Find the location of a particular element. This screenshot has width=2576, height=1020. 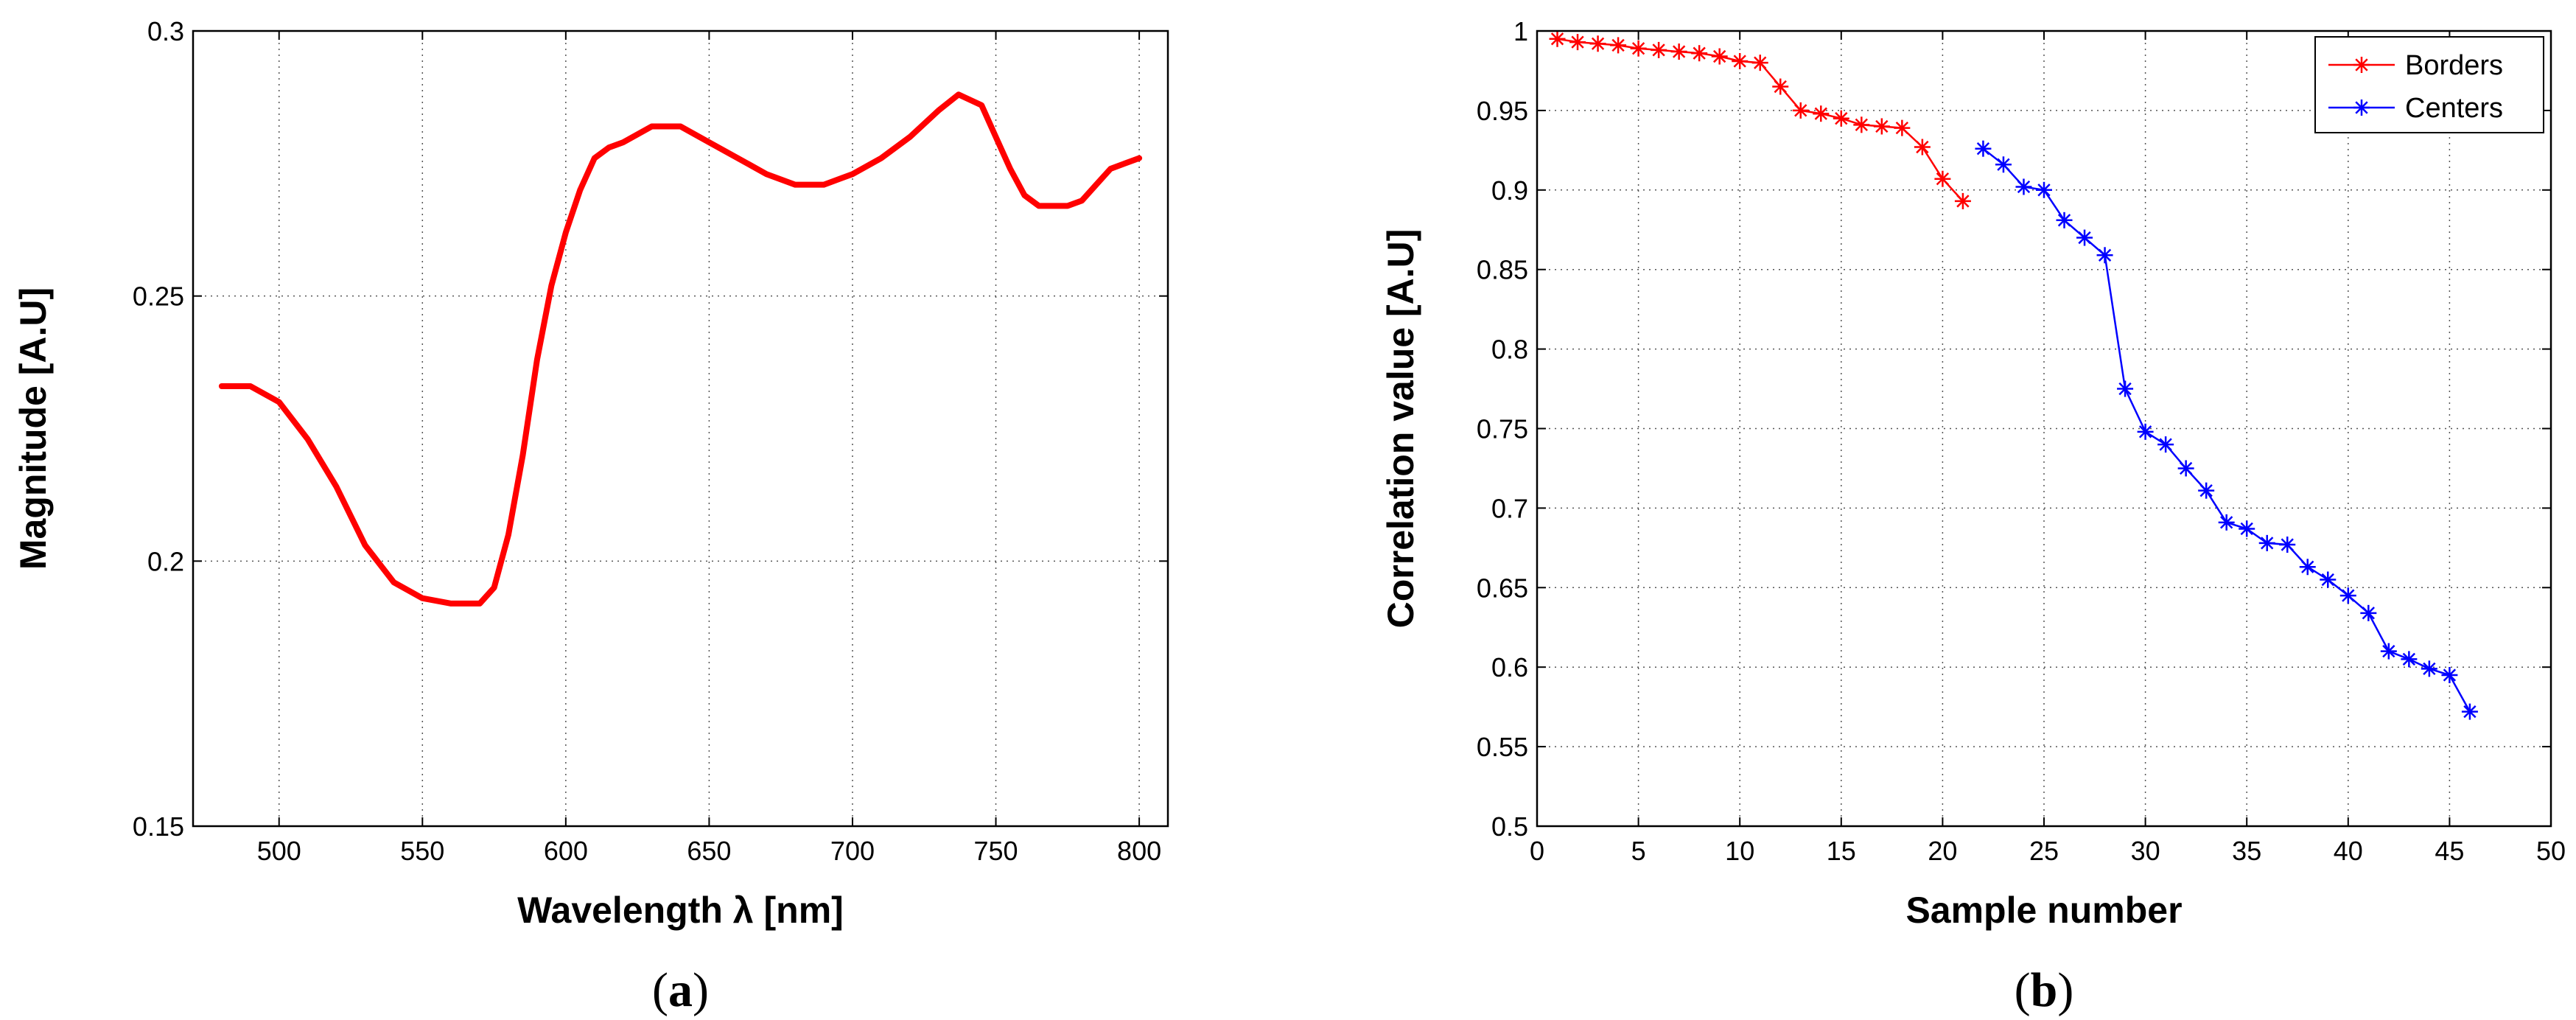

chart-a-panel-letter: a is located at coordinates (680, 990).